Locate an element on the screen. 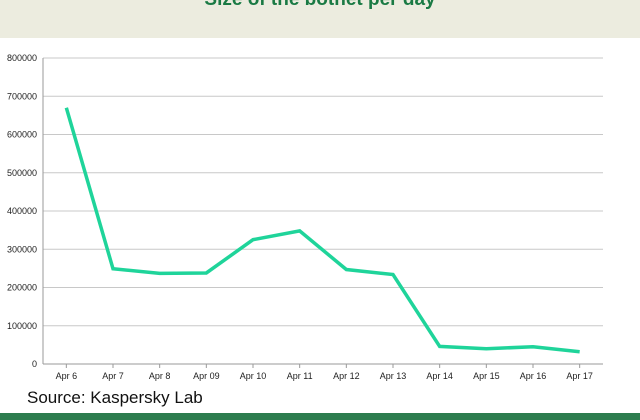 The image size is (640, 420). x-tick-label: Apr 17 is located at coordinates (579, 376).